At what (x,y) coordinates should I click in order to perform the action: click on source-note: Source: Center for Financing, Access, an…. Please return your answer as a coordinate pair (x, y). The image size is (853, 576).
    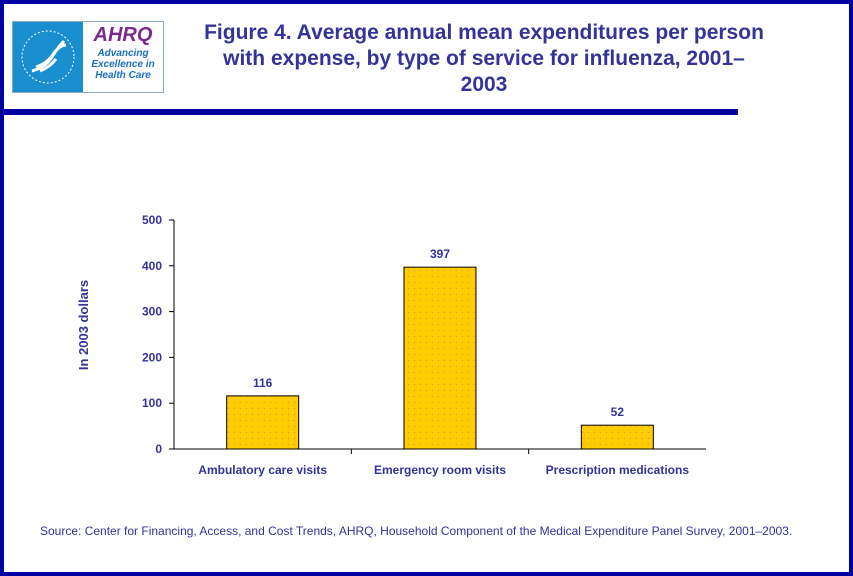
    Looking at the image, I should click on (416, 531).